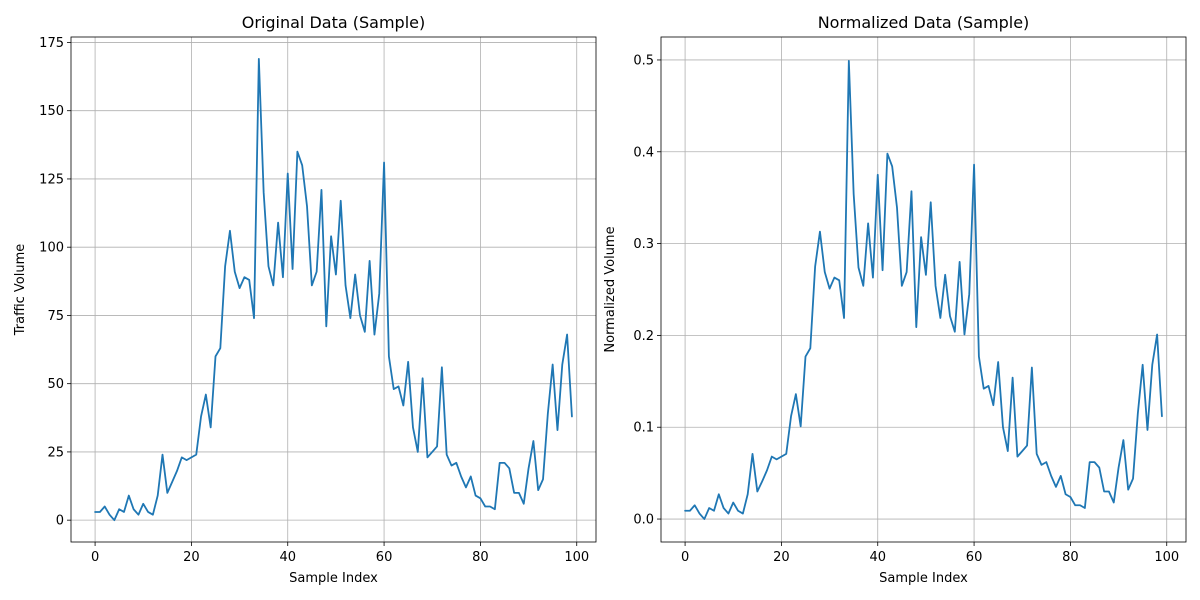 This screenshot has height=600, width=1200. I want to click on y-tick-label: 125, so click(51, 179).